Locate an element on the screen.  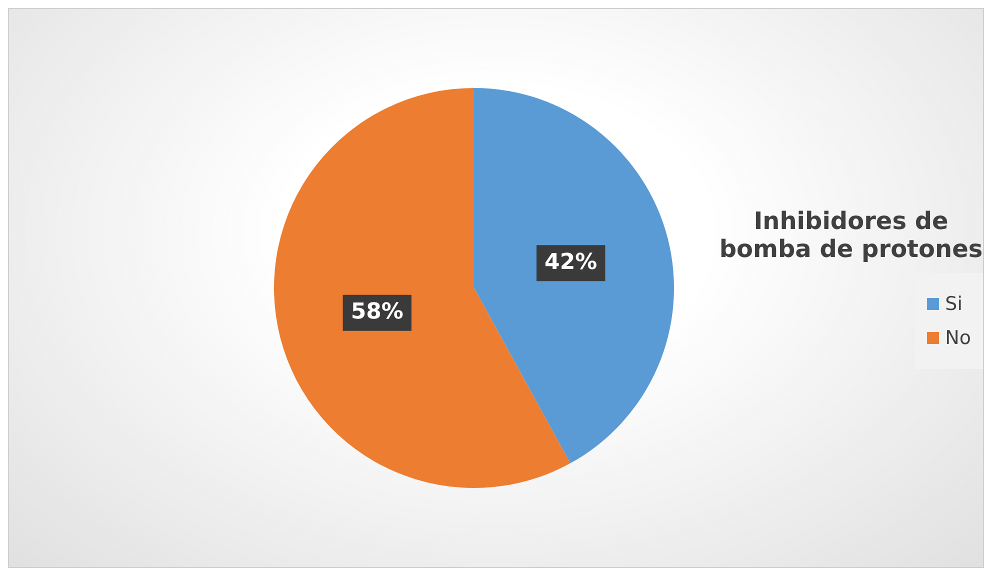
data-label: 58% is located at coordinates (377, 312).